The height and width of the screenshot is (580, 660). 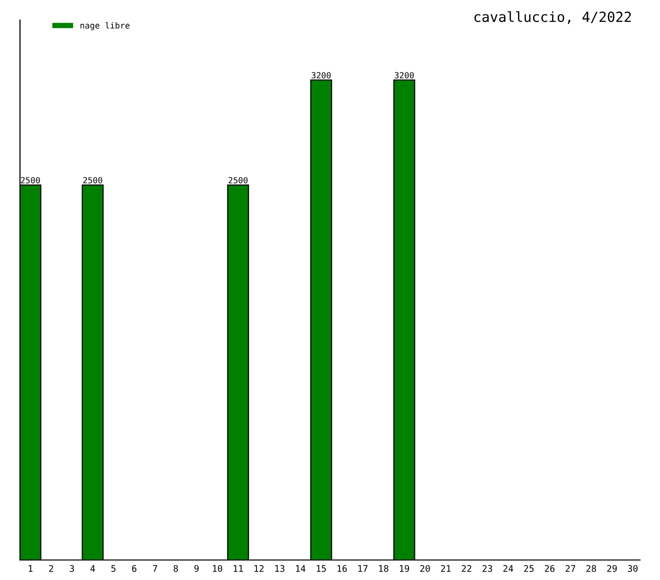 What do you see at coordinates (571, 568) in the screenshot?
I see `x-tick-label: 27` at bounding box center [571, 568].